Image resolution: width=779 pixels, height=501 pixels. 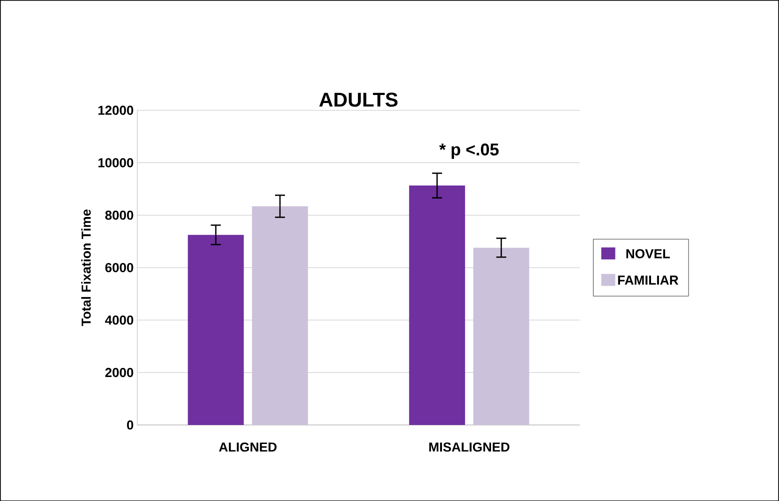 I want to click on y-tick-label: 10000, so click(x=116, y=163).